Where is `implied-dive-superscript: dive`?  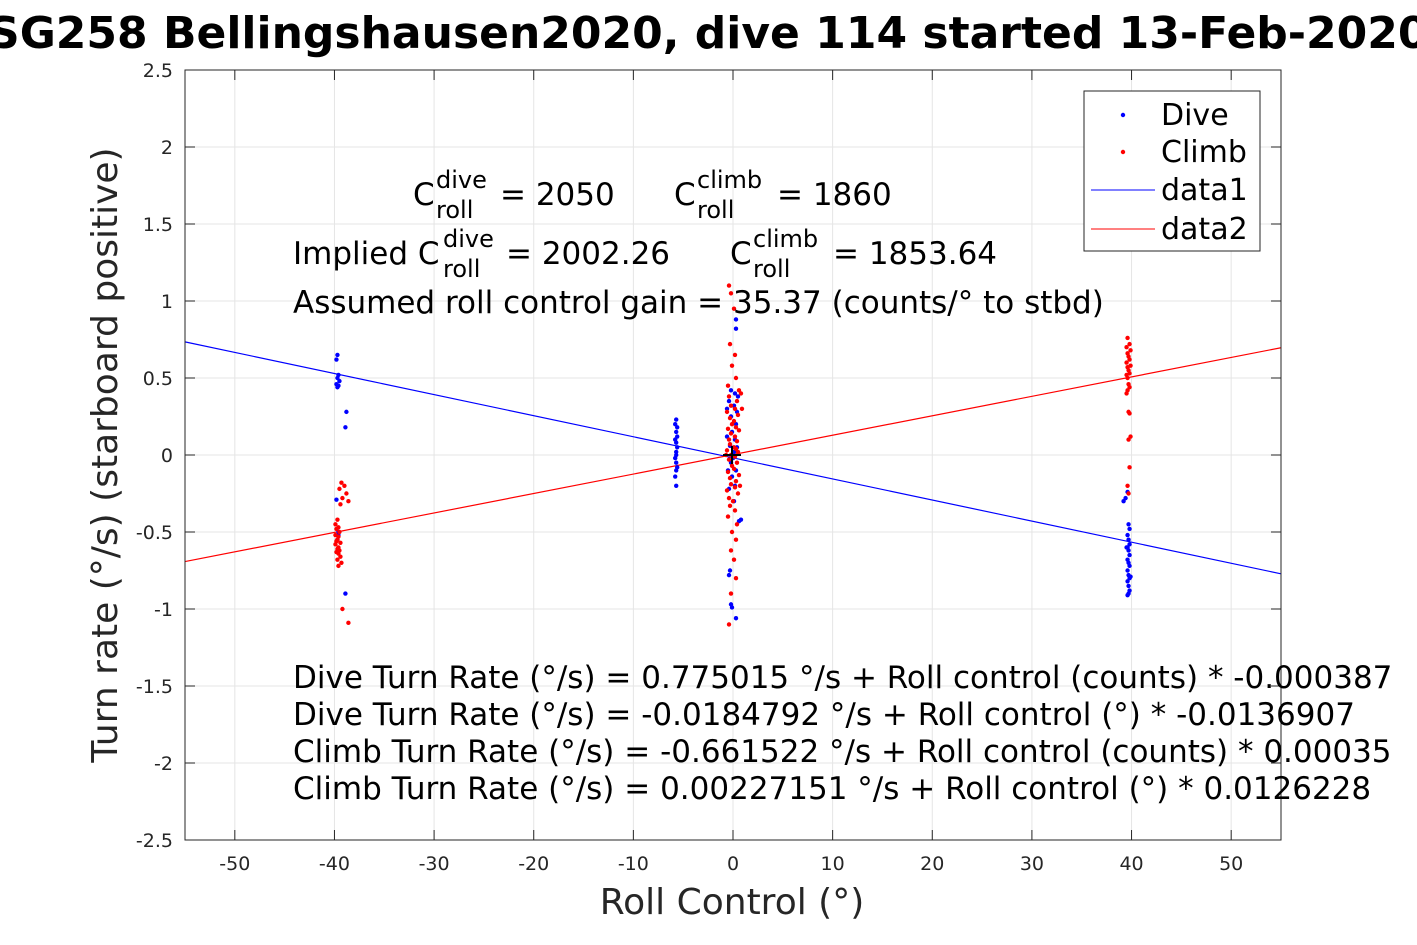 implied-dive-superscript: dive is located at coordinates (468, 239).